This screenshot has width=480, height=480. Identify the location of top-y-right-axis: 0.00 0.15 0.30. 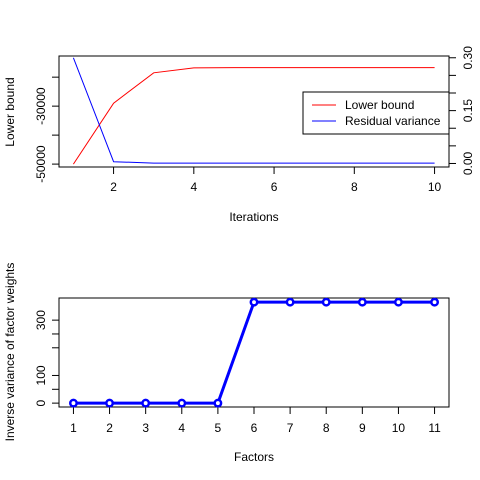
(462, 110).